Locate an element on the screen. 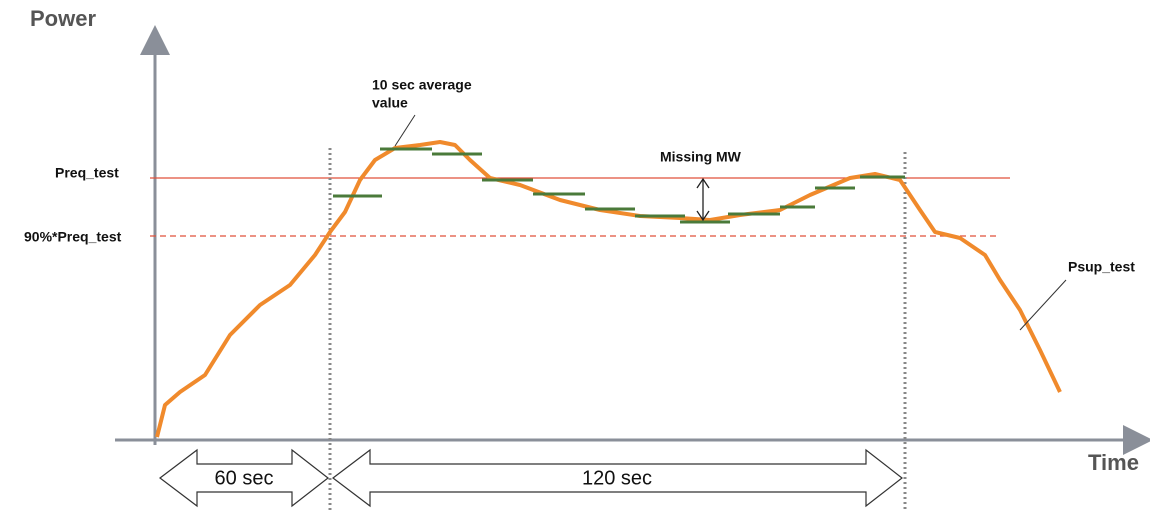 Image resolution: width=1150 pixels, height=514 pixels. average-segments is located at coordinates (619, 185).